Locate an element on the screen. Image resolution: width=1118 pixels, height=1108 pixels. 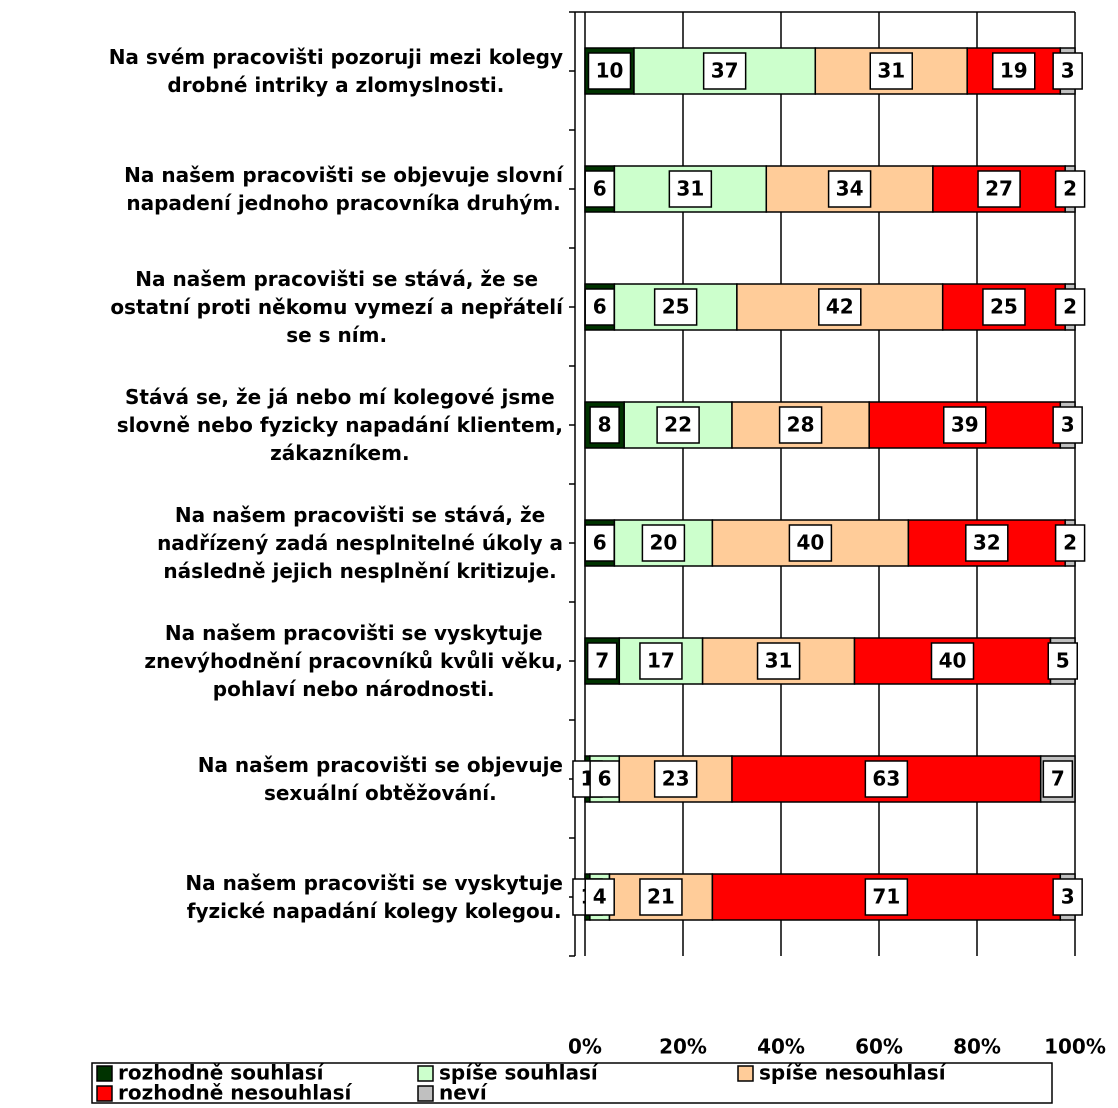
value-label: 42 is located at coordinates (840, 307).